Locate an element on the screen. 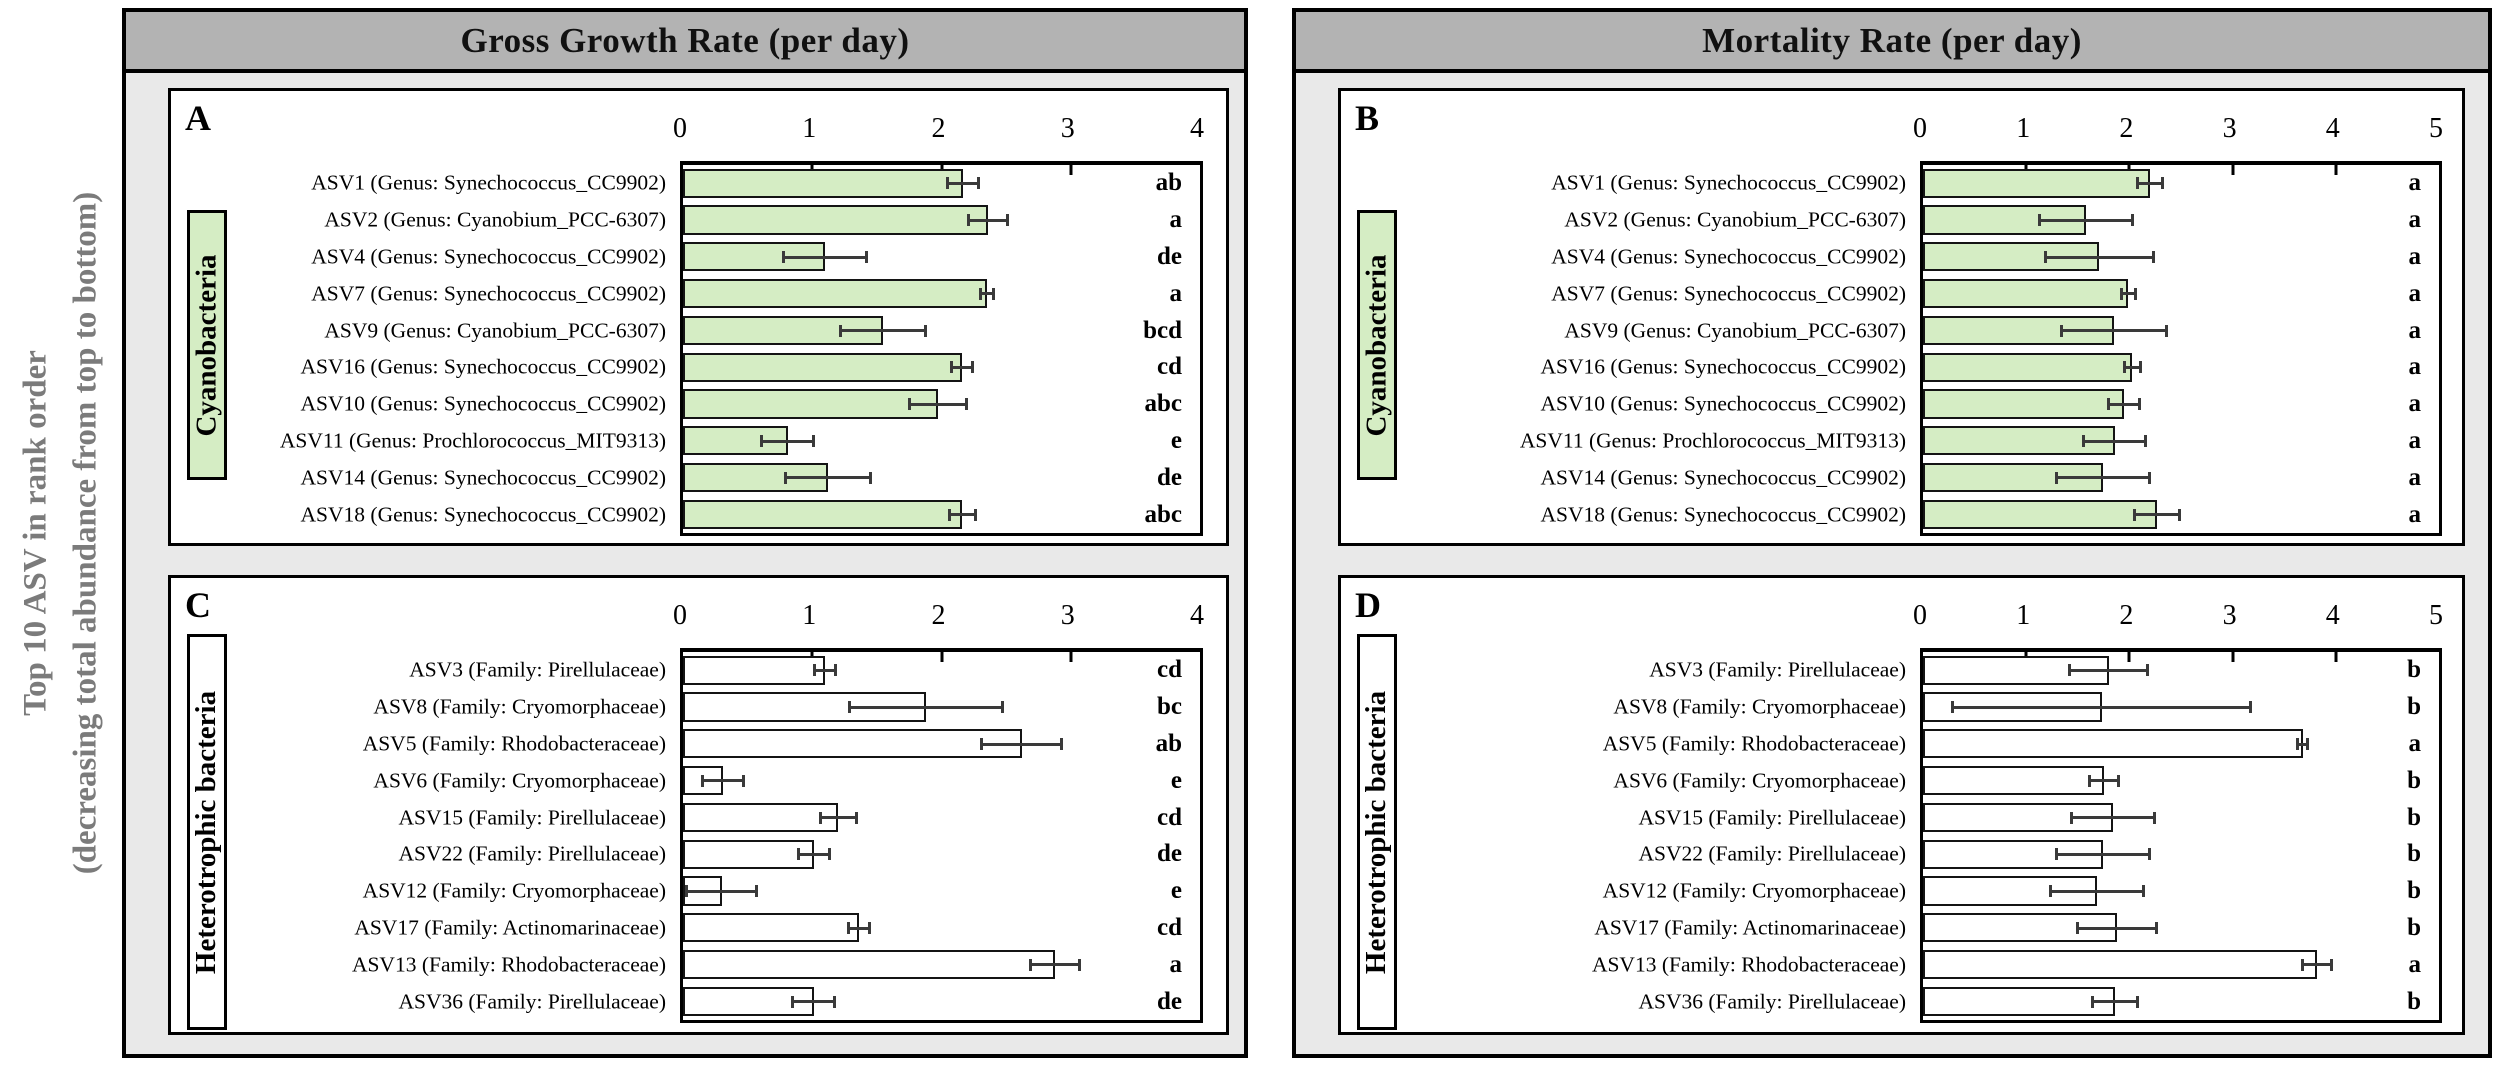 Image resolution: width=2500 pixels, height=1066 pixels. category-label: ASV11 (Genus: Prochlorococcus_MIT9313) is located at coordinates (472, 440).